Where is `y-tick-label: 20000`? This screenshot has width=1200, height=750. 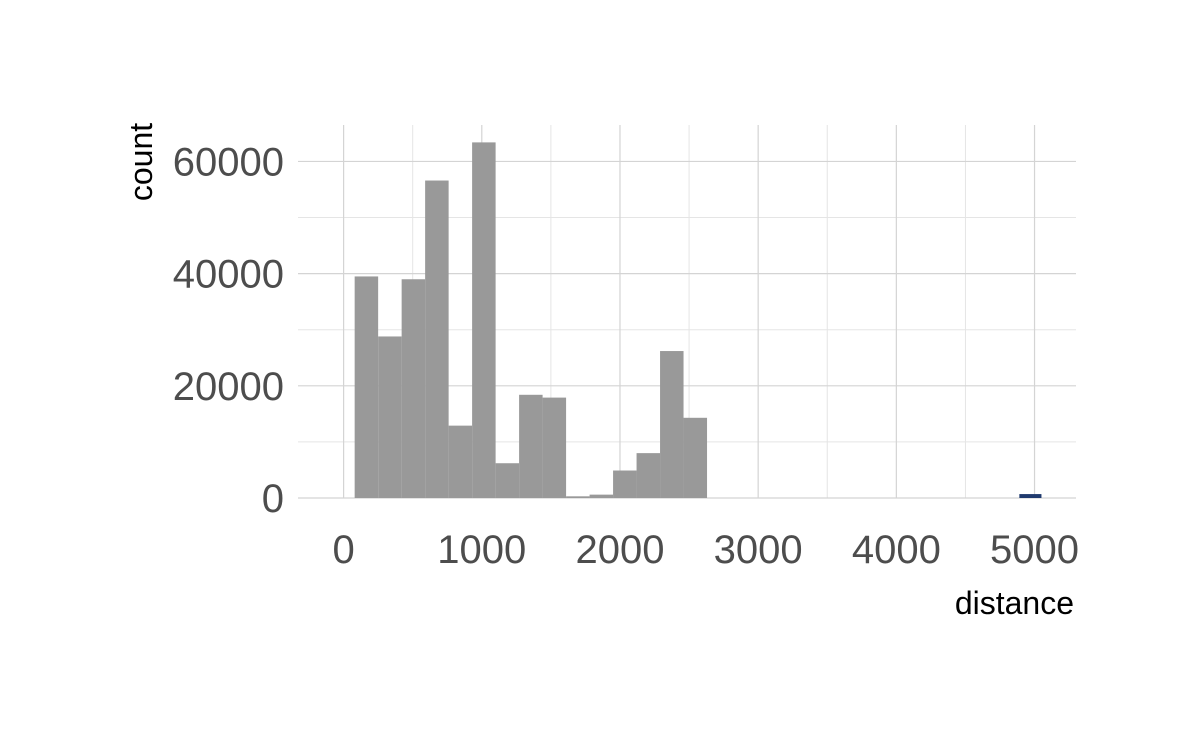 y-tick-label: 20000 is located at coordinates (228, 387).